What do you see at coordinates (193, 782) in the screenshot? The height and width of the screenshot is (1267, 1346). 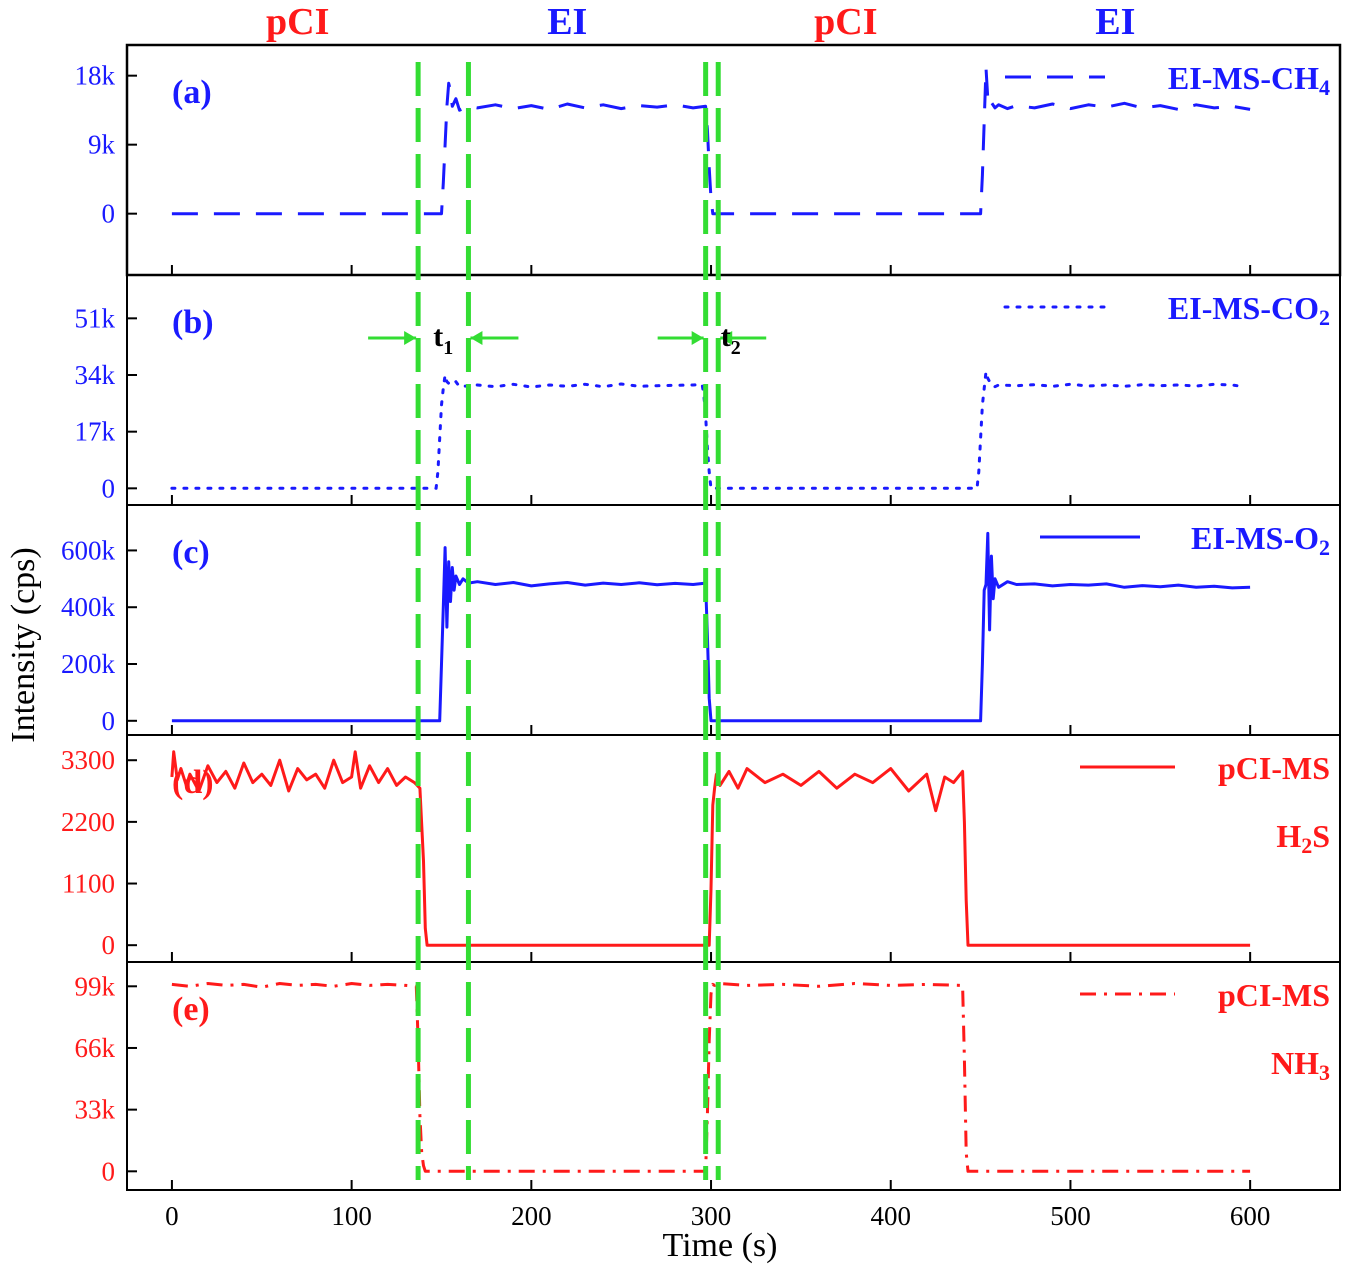 I see `panel-label: (d)` at bounding box center [193, 782].